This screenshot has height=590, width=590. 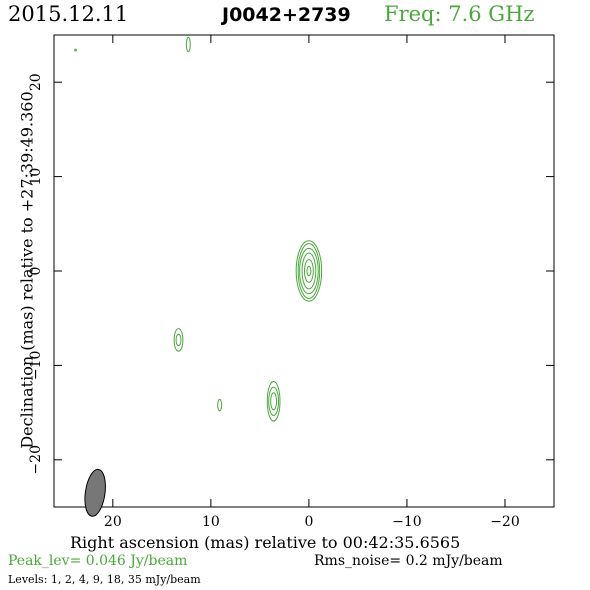 I want to click on y-tick-label: 10, so click(x=36, y=177).